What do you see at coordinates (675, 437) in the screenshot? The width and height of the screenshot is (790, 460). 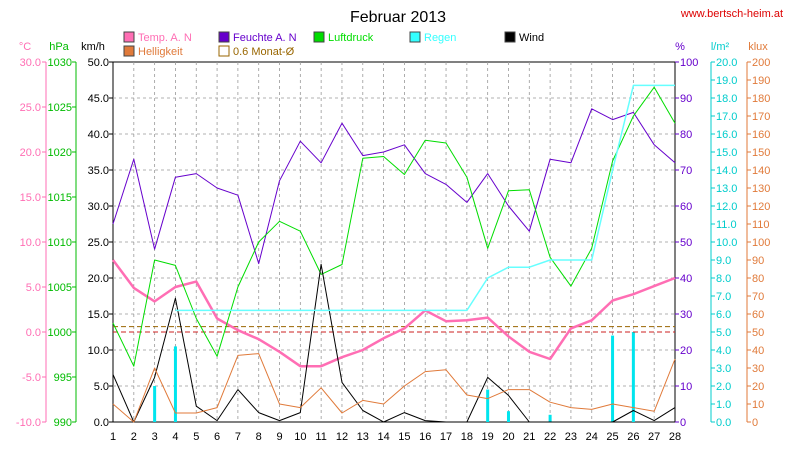 I see `x-tick-label: 28` at bounding box center [675, 437].